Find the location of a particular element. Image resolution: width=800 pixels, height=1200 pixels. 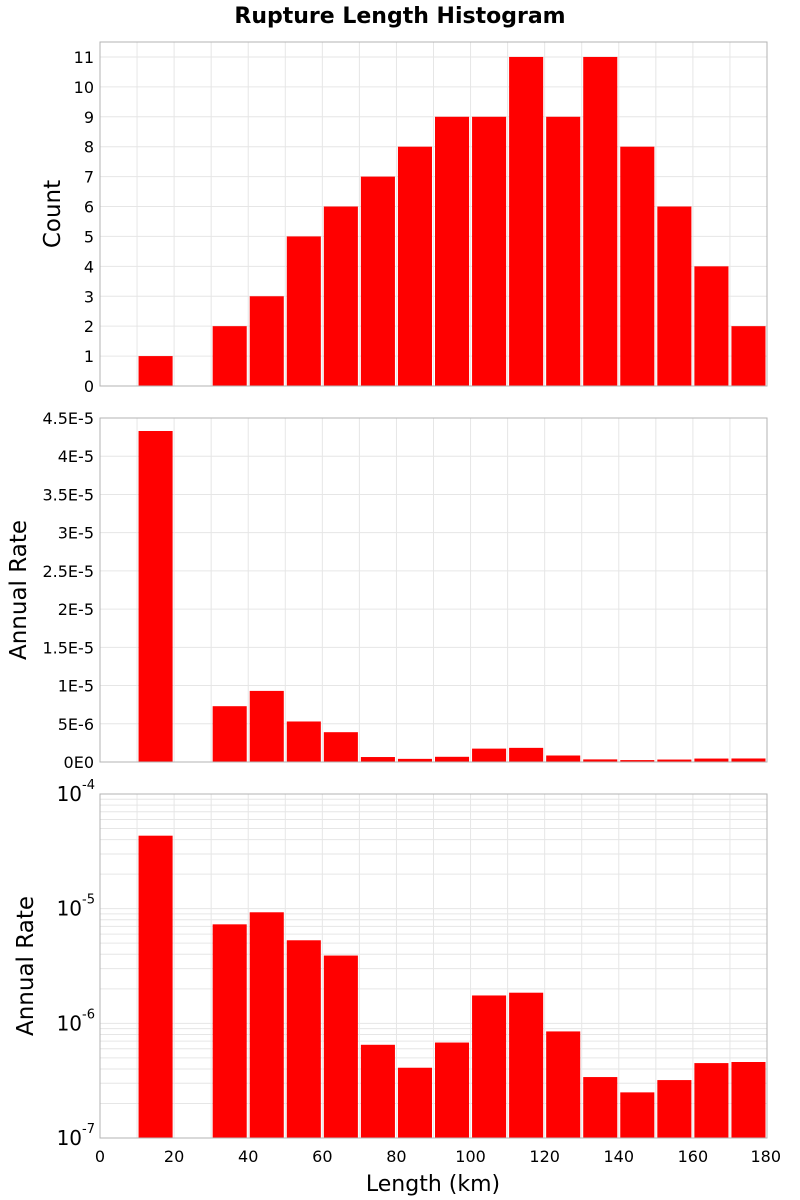

y-tick-label: 0 is located at coordinates (89, 386).